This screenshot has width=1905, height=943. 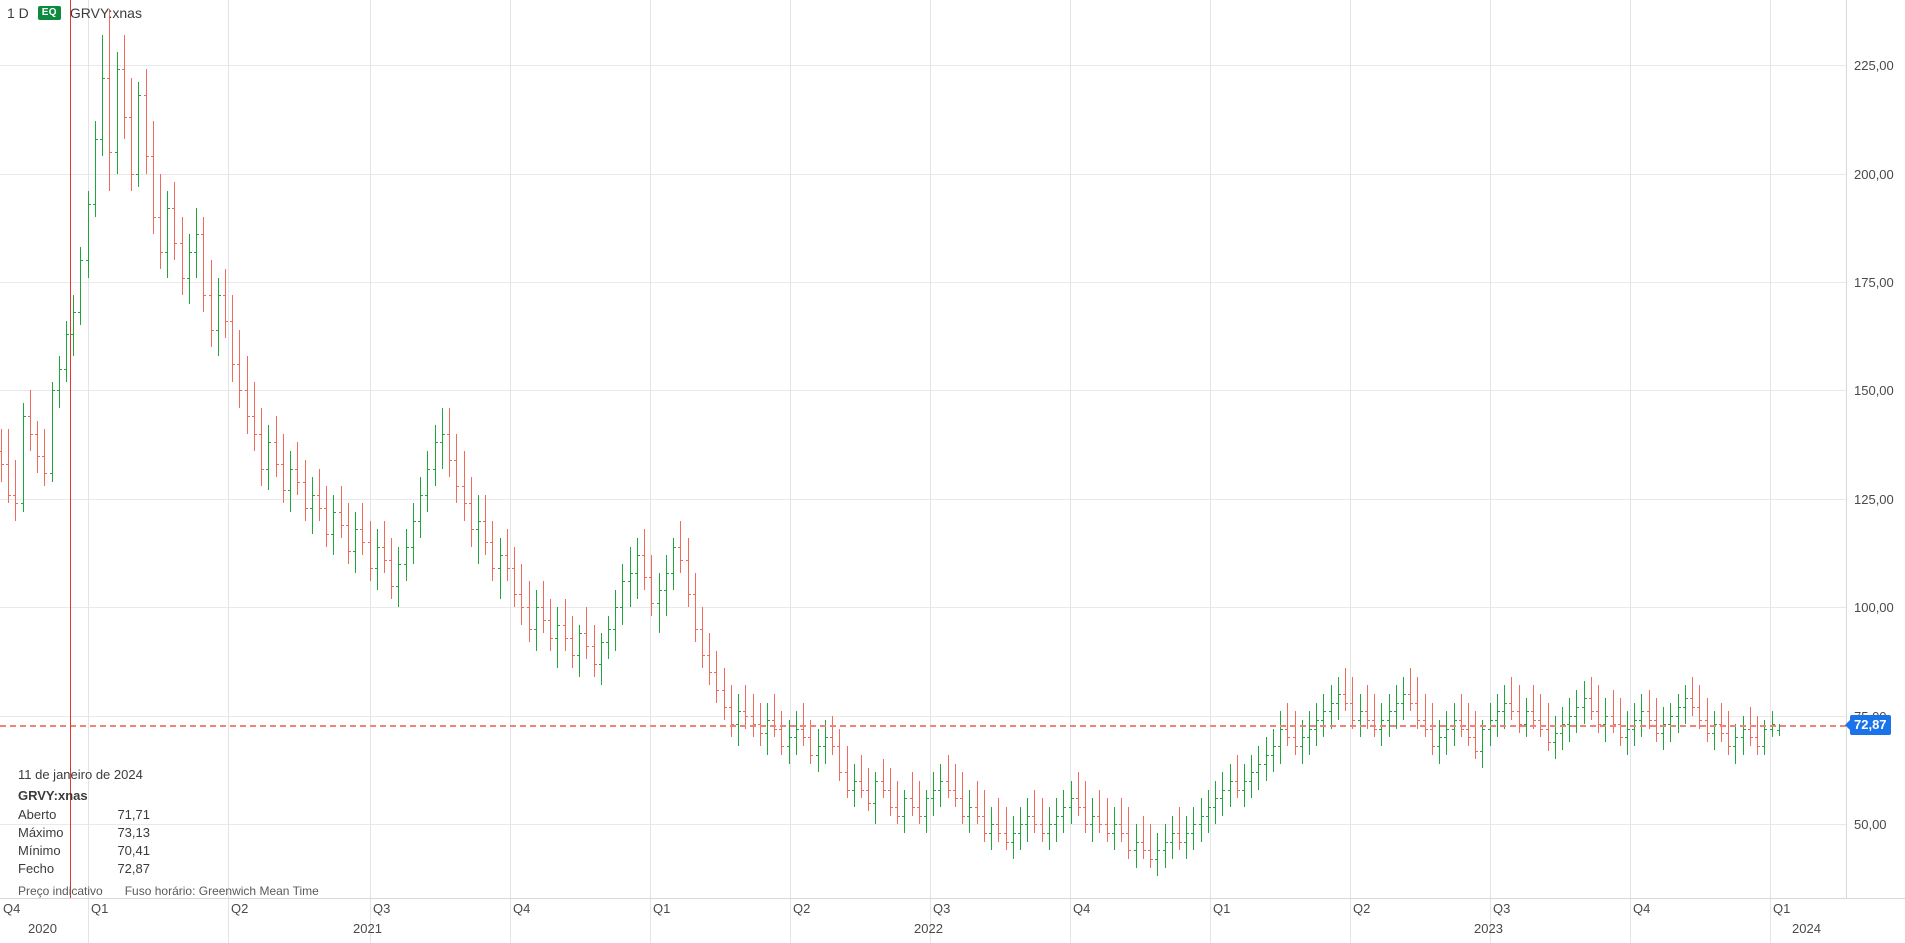 I want to click on year-label: 2020, so click(x=42, y=928).